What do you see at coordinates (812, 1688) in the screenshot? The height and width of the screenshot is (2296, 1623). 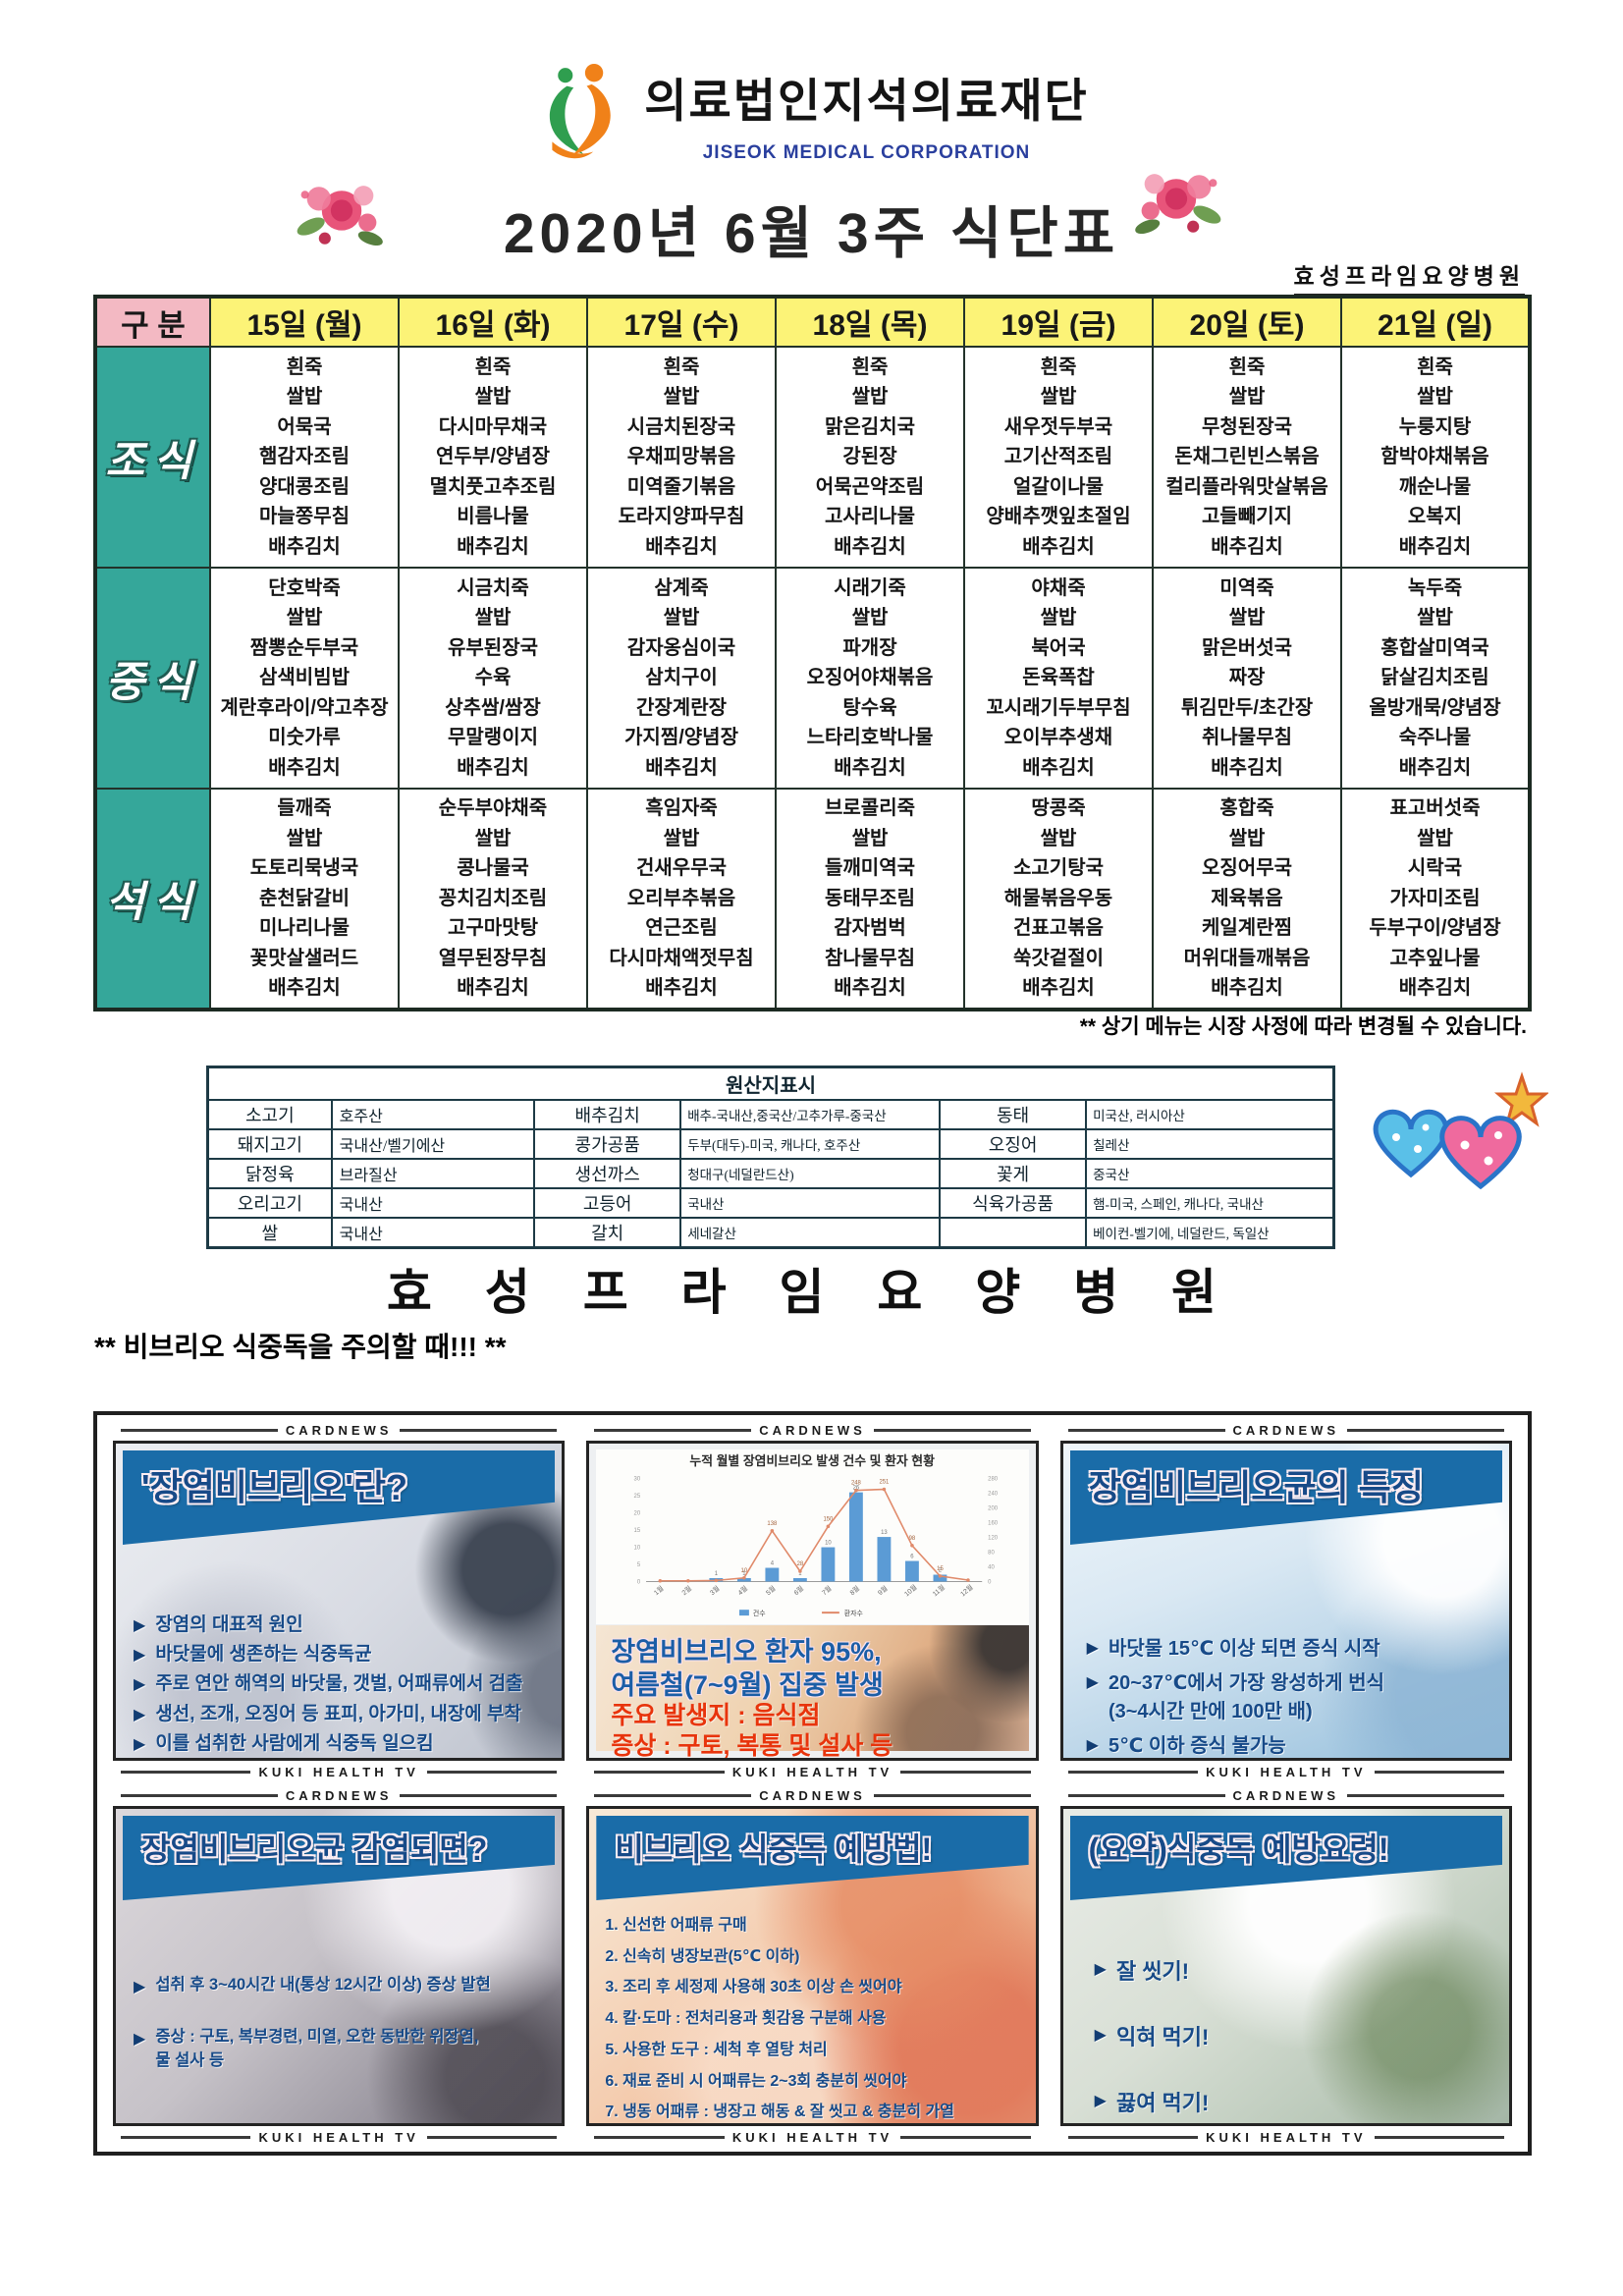 I see `panel2-photo-background` at bounding box center [812, 1688].